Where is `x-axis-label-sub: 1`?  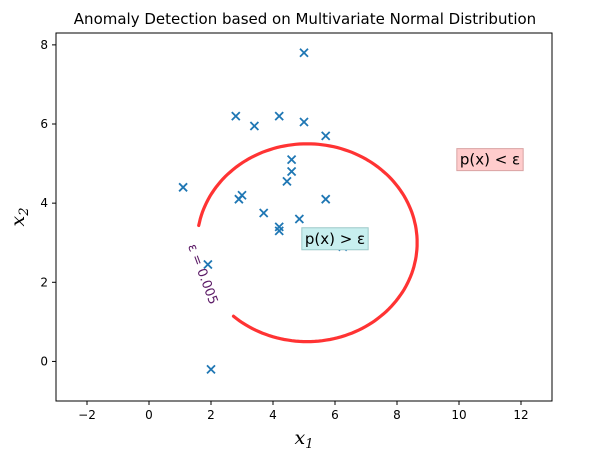 x-axis-label-sub: 1 is located at coordinates (309, 444).